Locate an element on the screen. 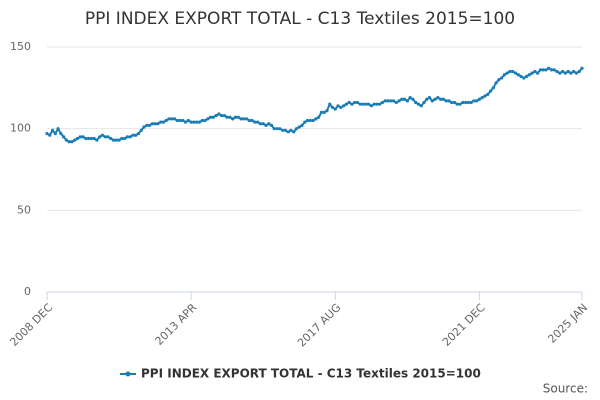 The width and height of the screenshot is (600, 400). x-tick-label: 2025 JAN is located at coordinates (567, 323).